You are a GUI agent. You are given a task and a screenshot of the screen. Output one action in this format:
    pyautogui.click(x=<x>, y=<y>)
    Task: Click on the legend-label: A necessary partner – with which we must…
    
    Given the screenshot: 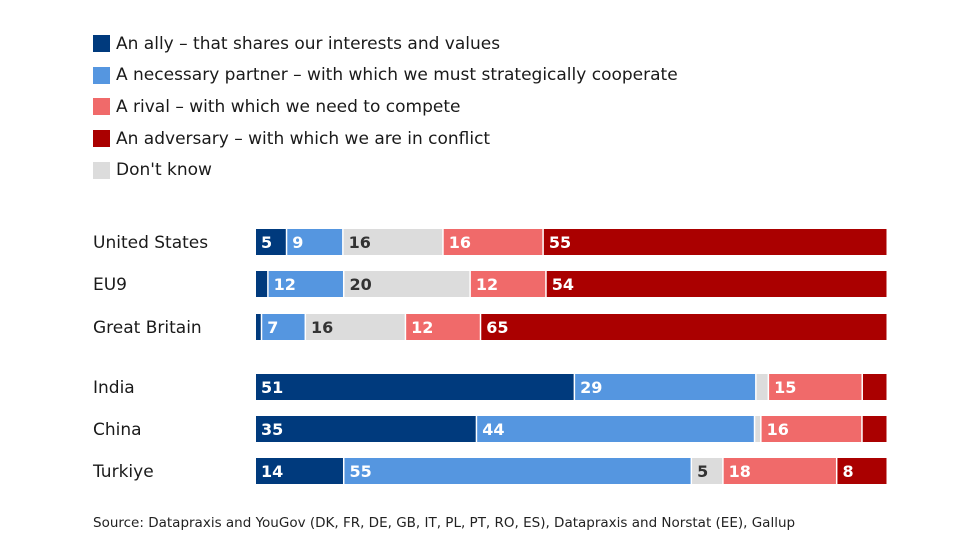 What is the action you would take?
    pyautogui.click(x=397, y=75)
    